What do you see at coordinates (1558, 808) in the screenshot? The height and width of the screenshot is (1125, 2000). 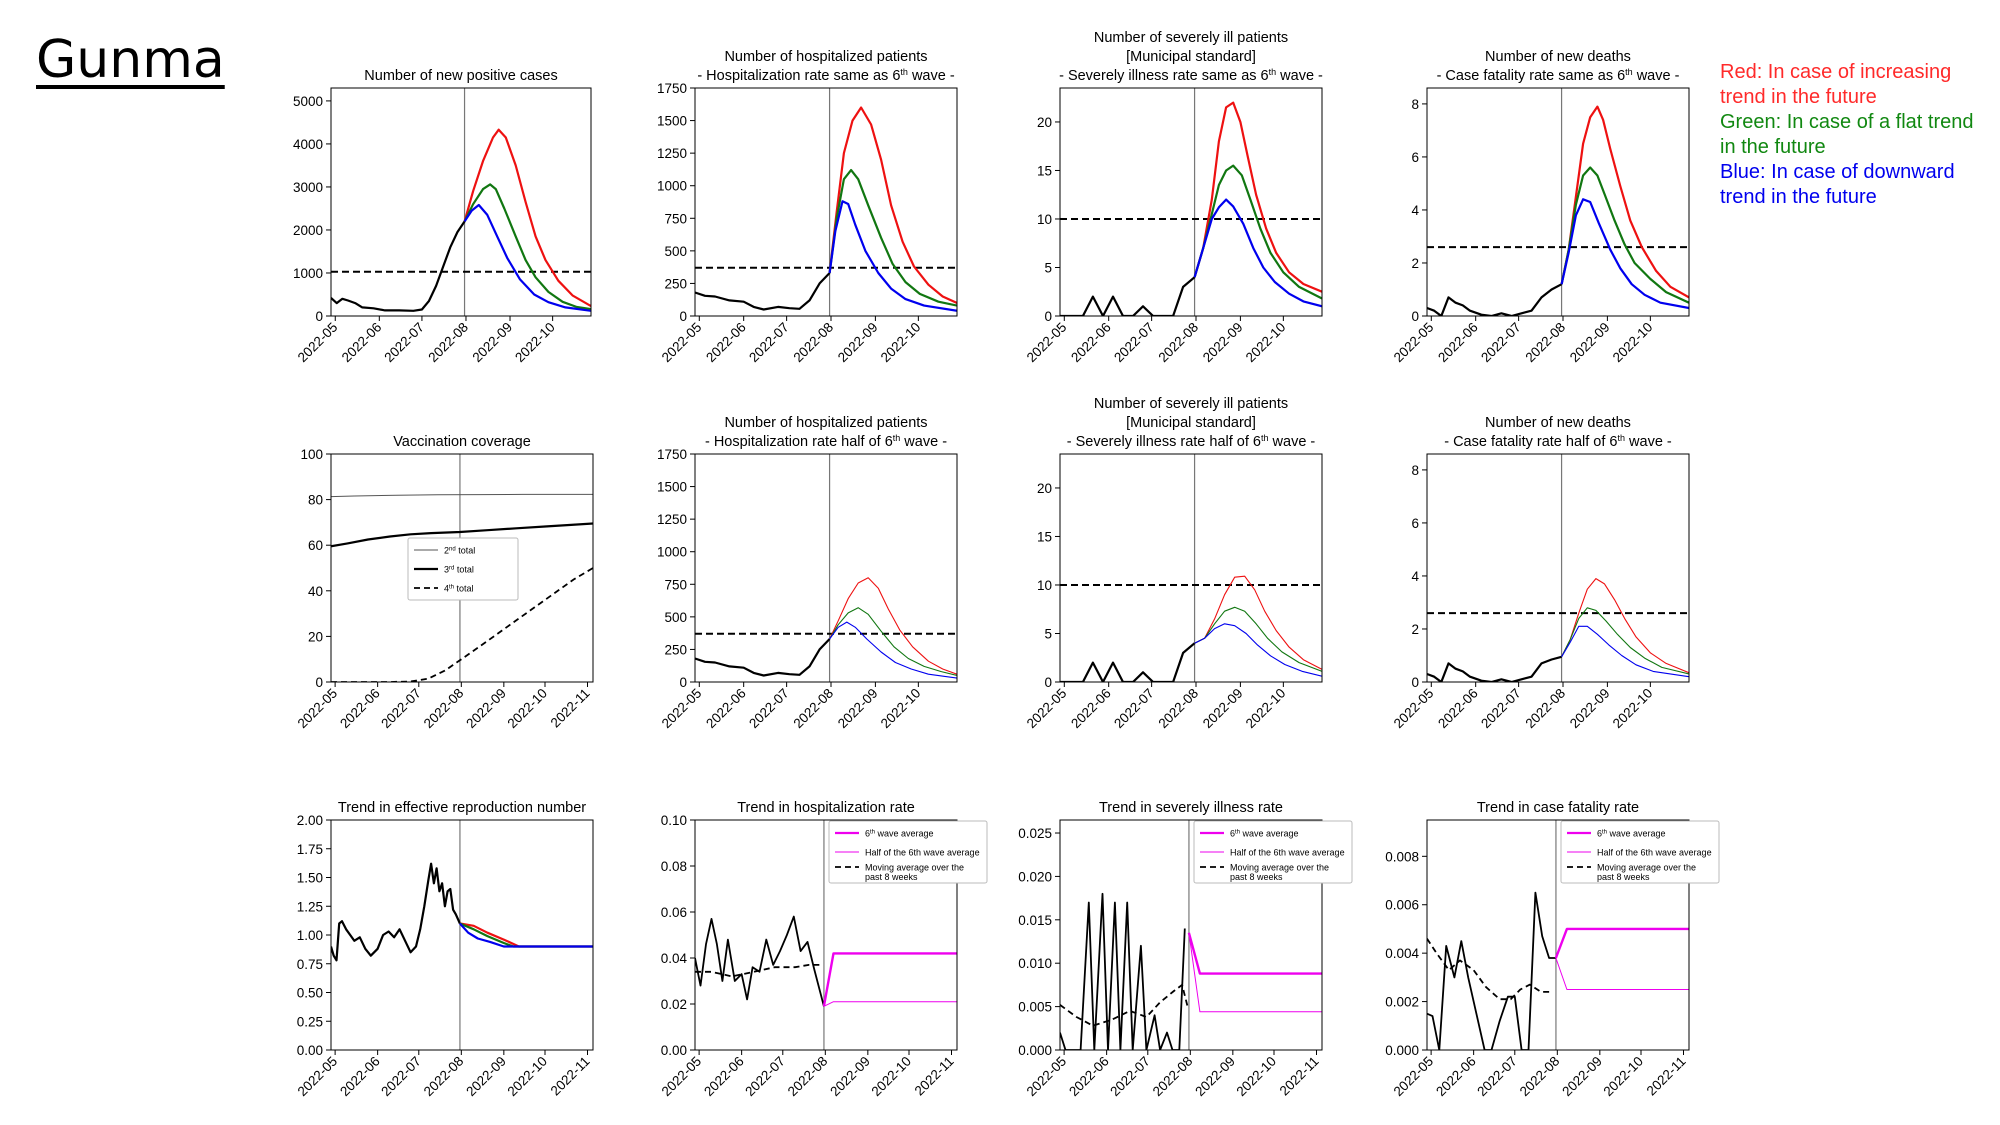 I see `chart-title: Trend in case fatality rate` at bounding box center [1558, 808].